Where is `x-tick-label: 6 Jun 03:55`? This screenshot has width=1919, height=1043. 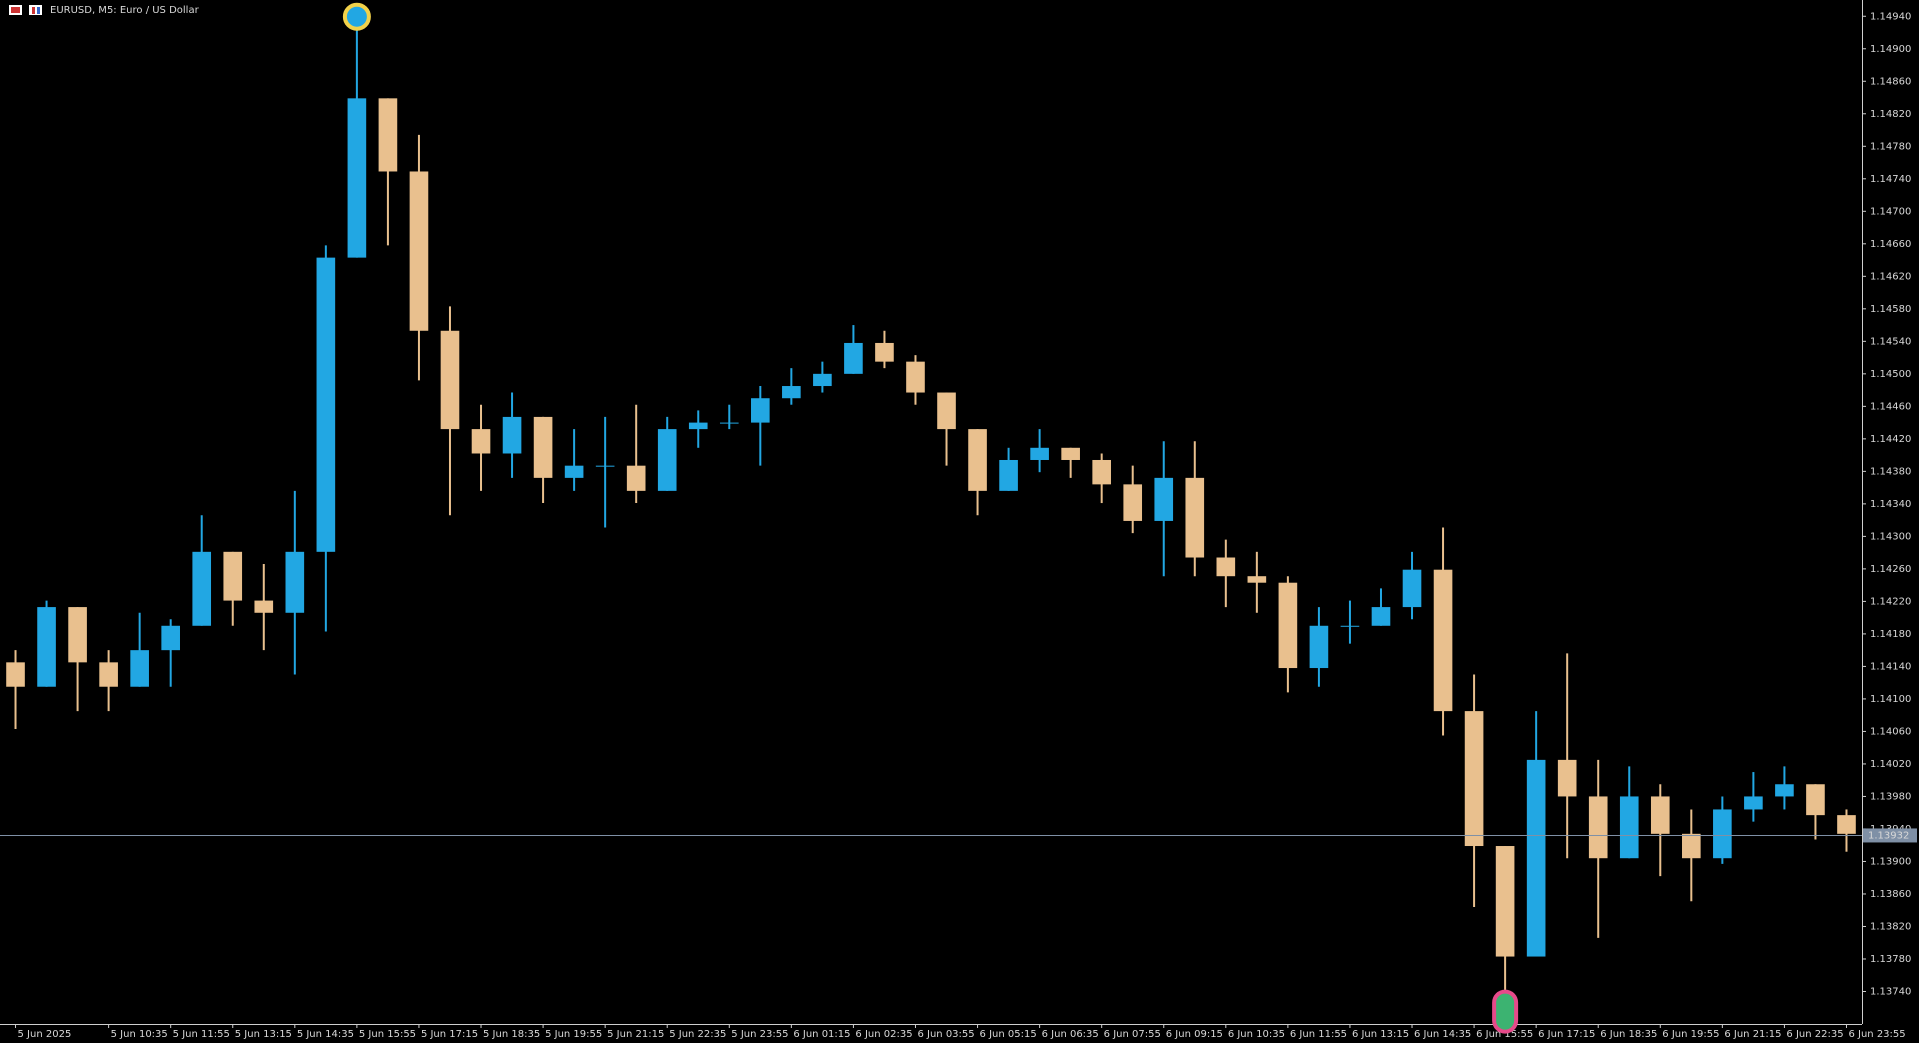
x-tick-label: 6 Jun 03:55 is located at coordinates (945, 1034).